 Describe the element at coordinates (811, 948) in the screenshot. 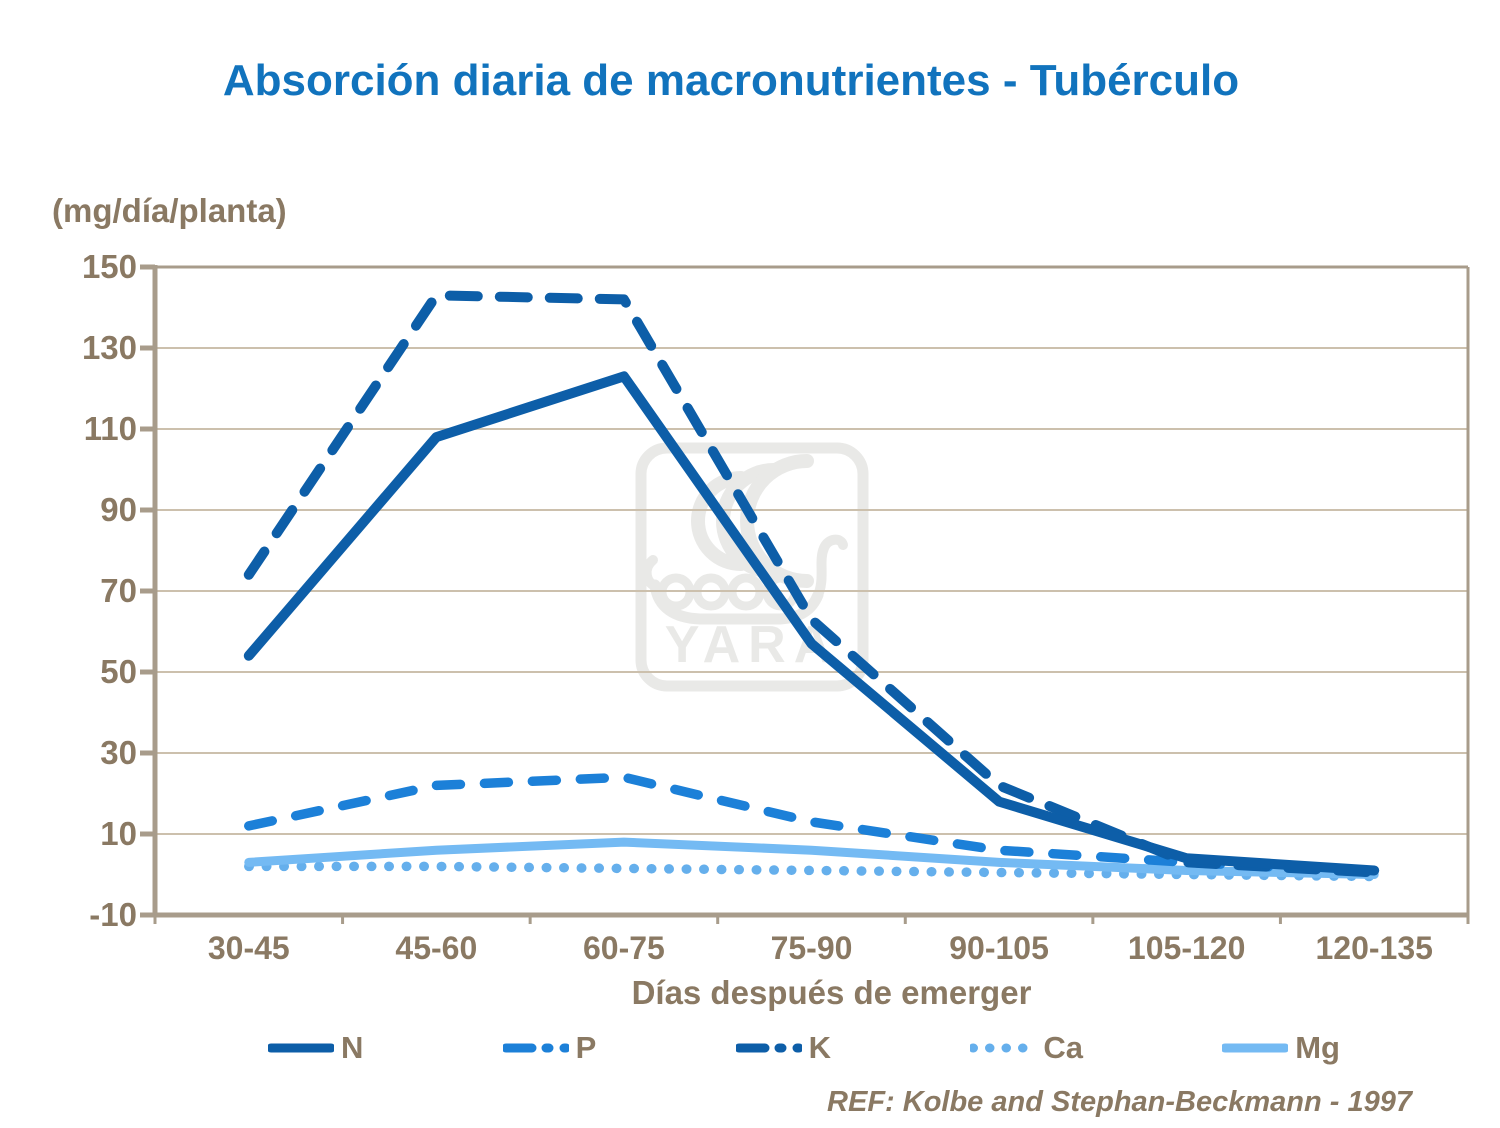

I see `x-axis-tick-label: 75-90` at that location.